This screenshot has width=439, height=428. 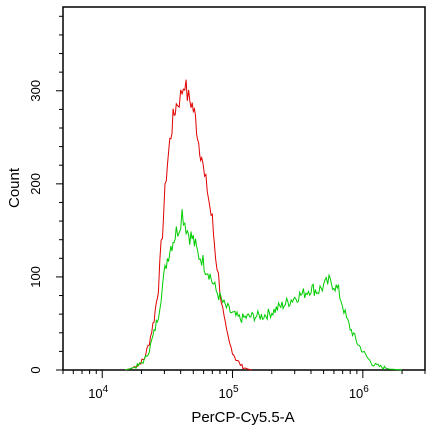 What do you see at coordinates (35, 91) in the screenshot?
I see `y-tick-label: 300` at bounding box center [35, 91].